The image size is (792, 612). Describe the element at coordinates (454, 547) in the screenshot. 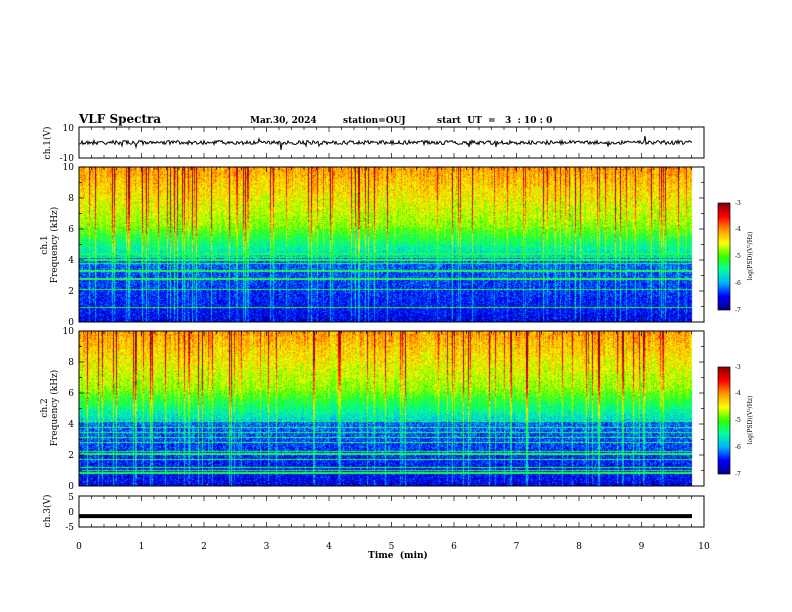

I see `xtick-6: 6` at that location.